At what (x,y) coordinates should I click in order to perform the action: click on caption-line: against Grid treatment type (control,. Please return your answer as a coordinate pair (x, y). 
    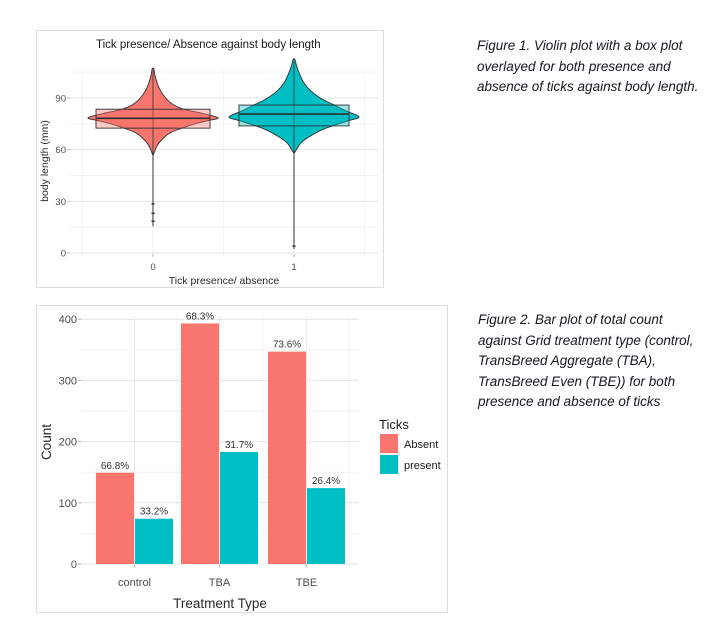
    Looking at the image, I should click on (586, 340).